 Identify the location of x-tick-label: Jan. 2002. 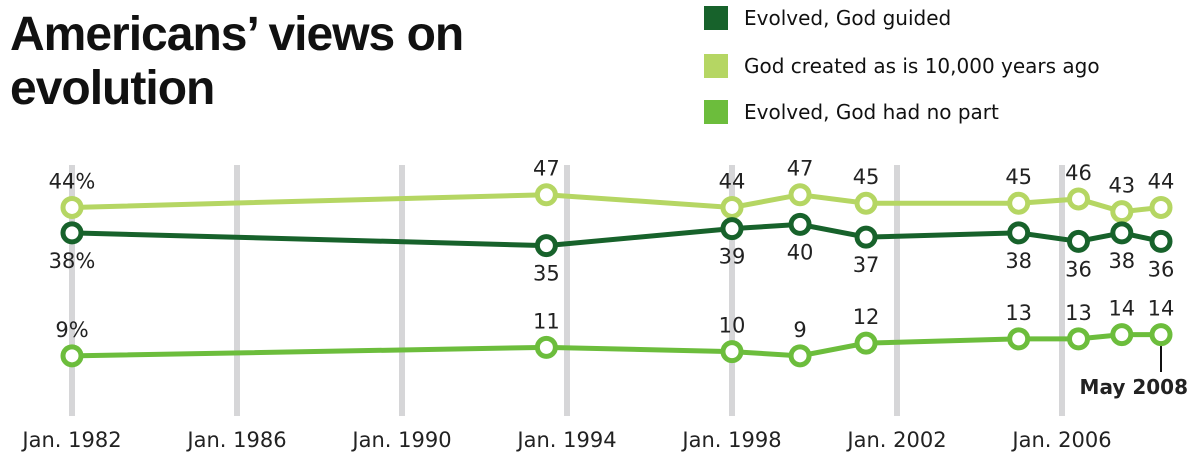
(895, 440).